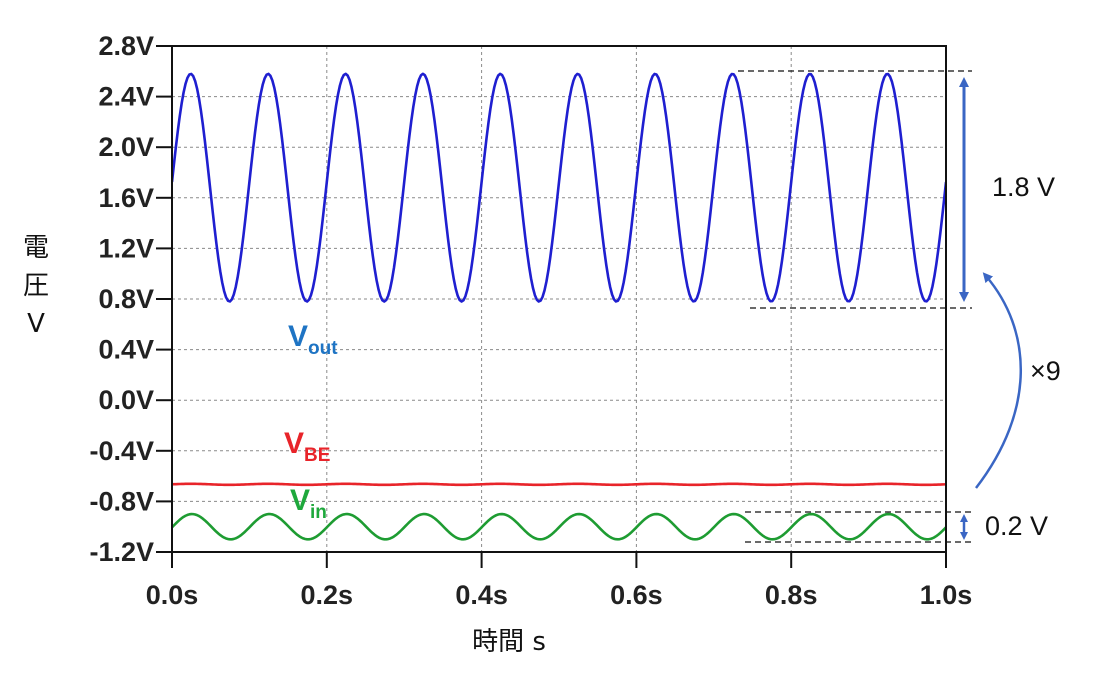  What do you see at coordinates (126, 198) in the screenshot?
I see `y-tick-label: 1.6V` at bounding box center [126, 198].